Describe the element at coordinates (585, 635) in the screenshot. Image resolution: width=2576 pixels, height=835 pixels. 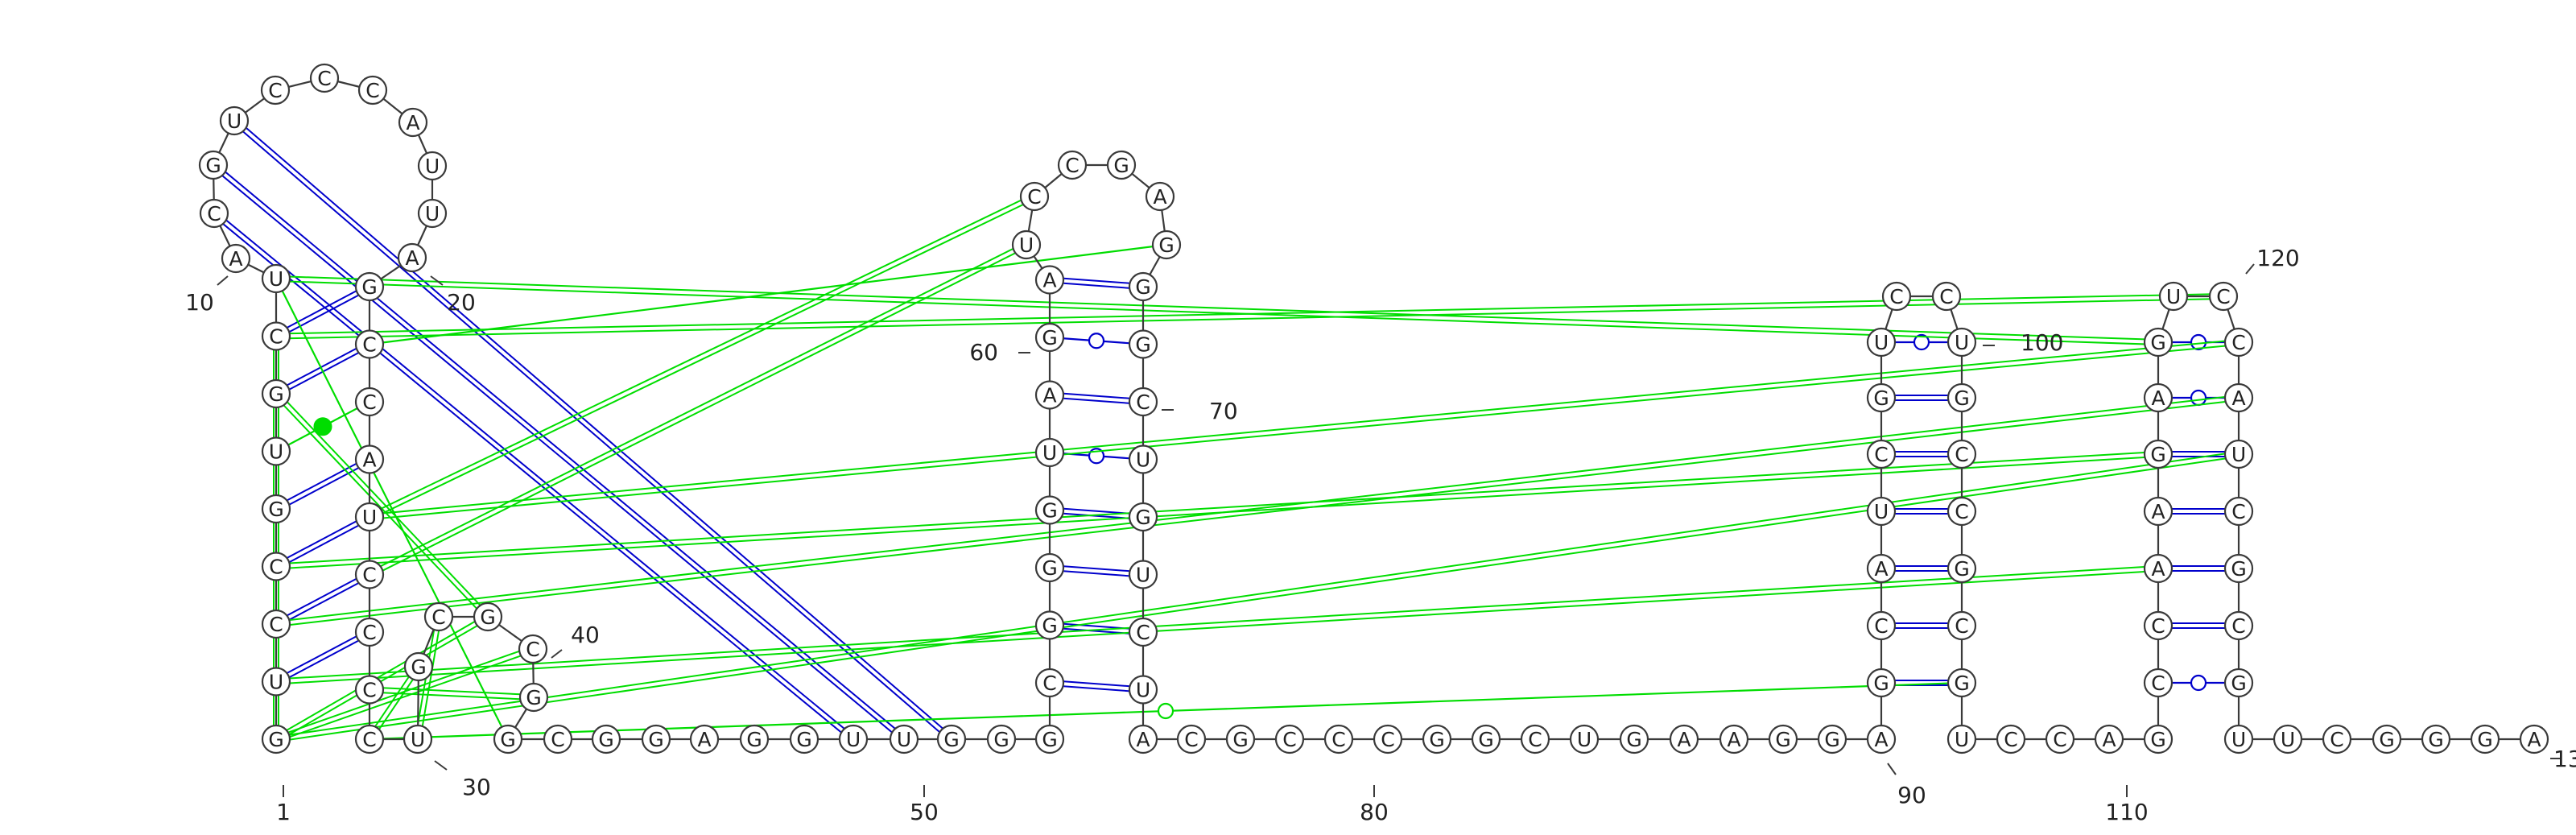
I see `position-label: 40` at that location.